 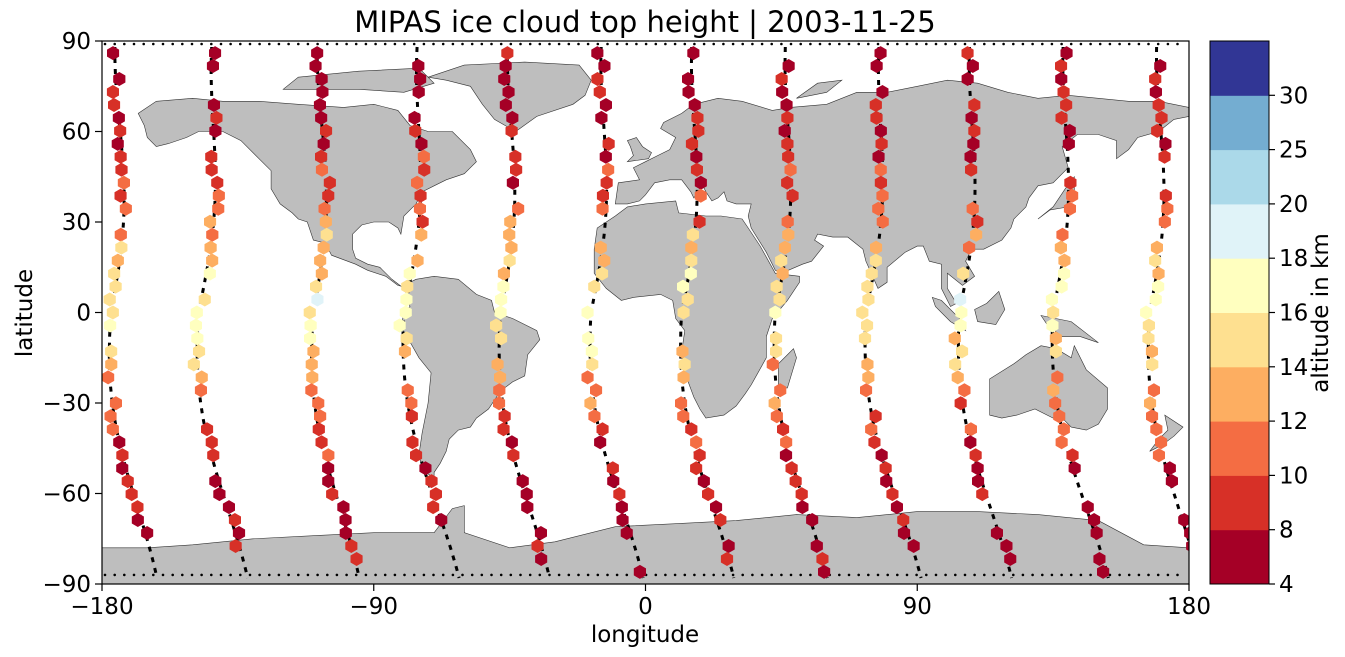 I want to click on land-south-america, so click(x=470, y=377).